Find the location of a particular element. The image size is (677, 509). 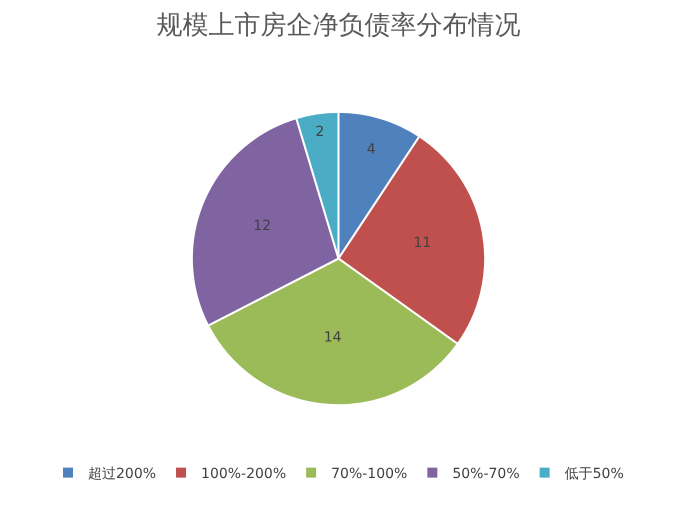

legend-label: 超过200% is located at coordinates (122, 474).